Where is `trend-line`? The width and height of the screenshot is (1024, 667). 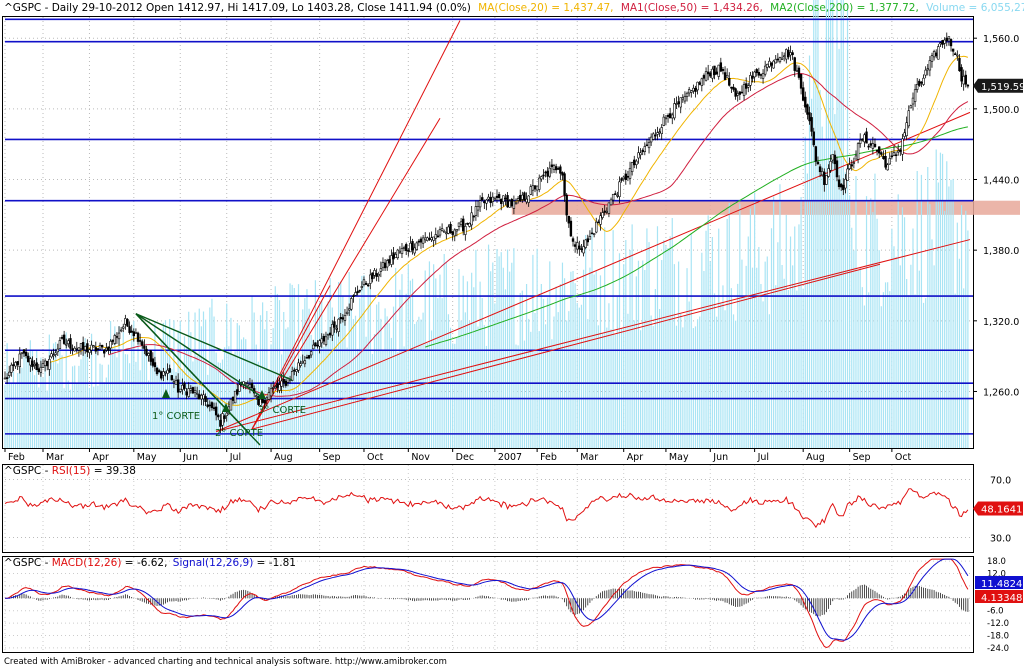
trend-line is located at coordinates (356, 225).